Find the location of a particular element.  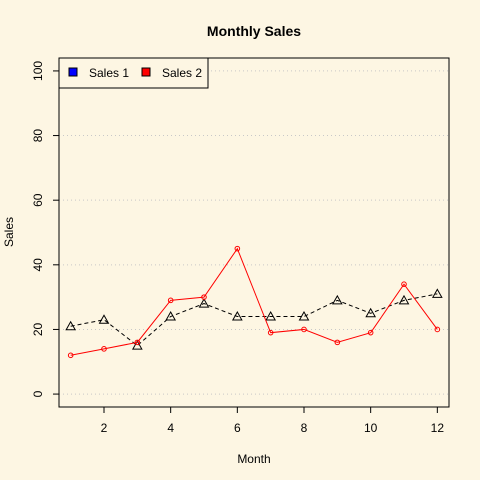

y-tick-label: 80 is located at coordinates (38, 136).